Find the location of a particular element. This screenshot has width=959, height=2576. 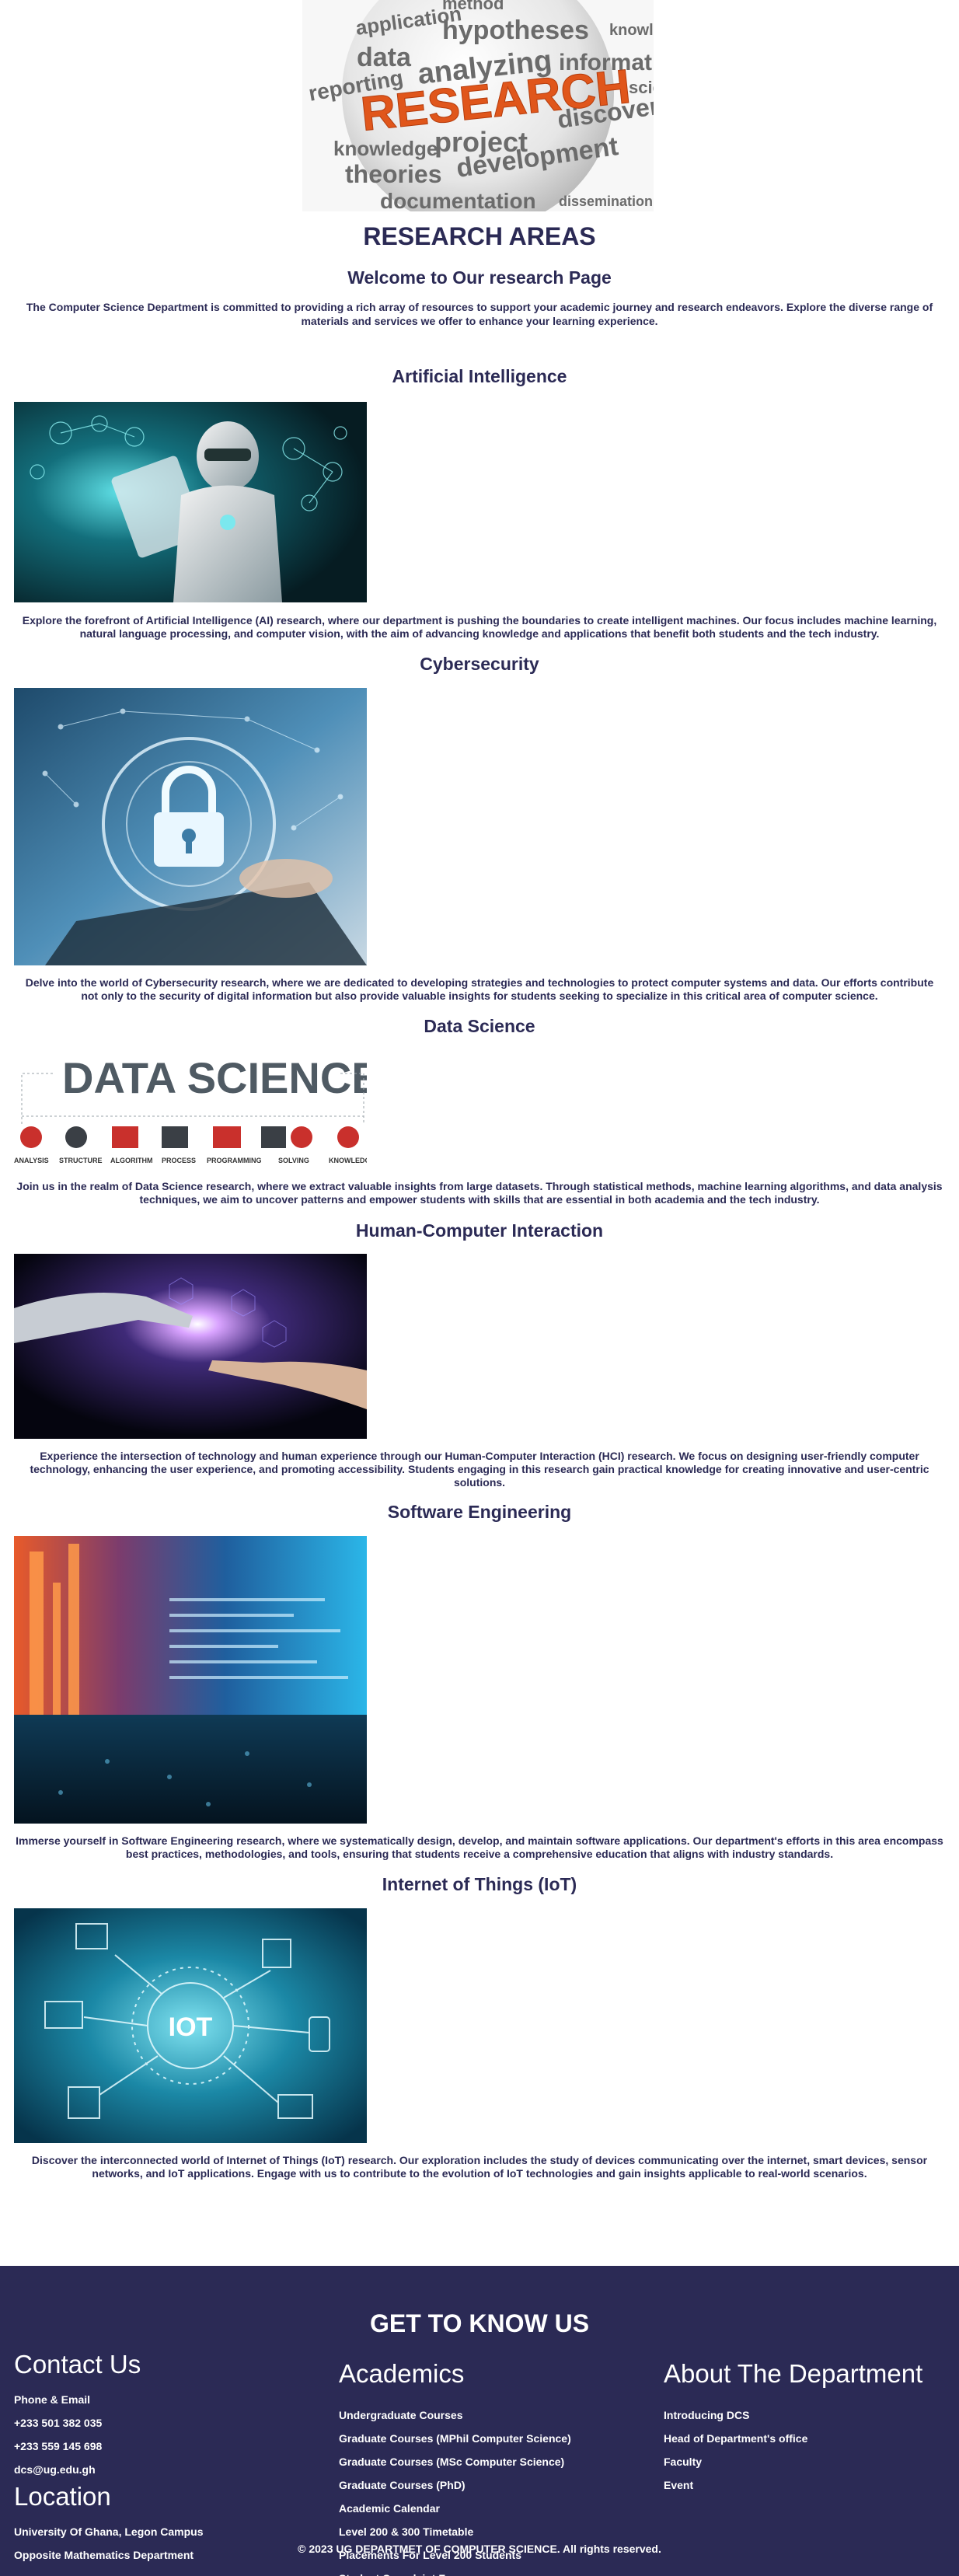

area-title-data-science: Data Science is located at coordinates (479, 1026).